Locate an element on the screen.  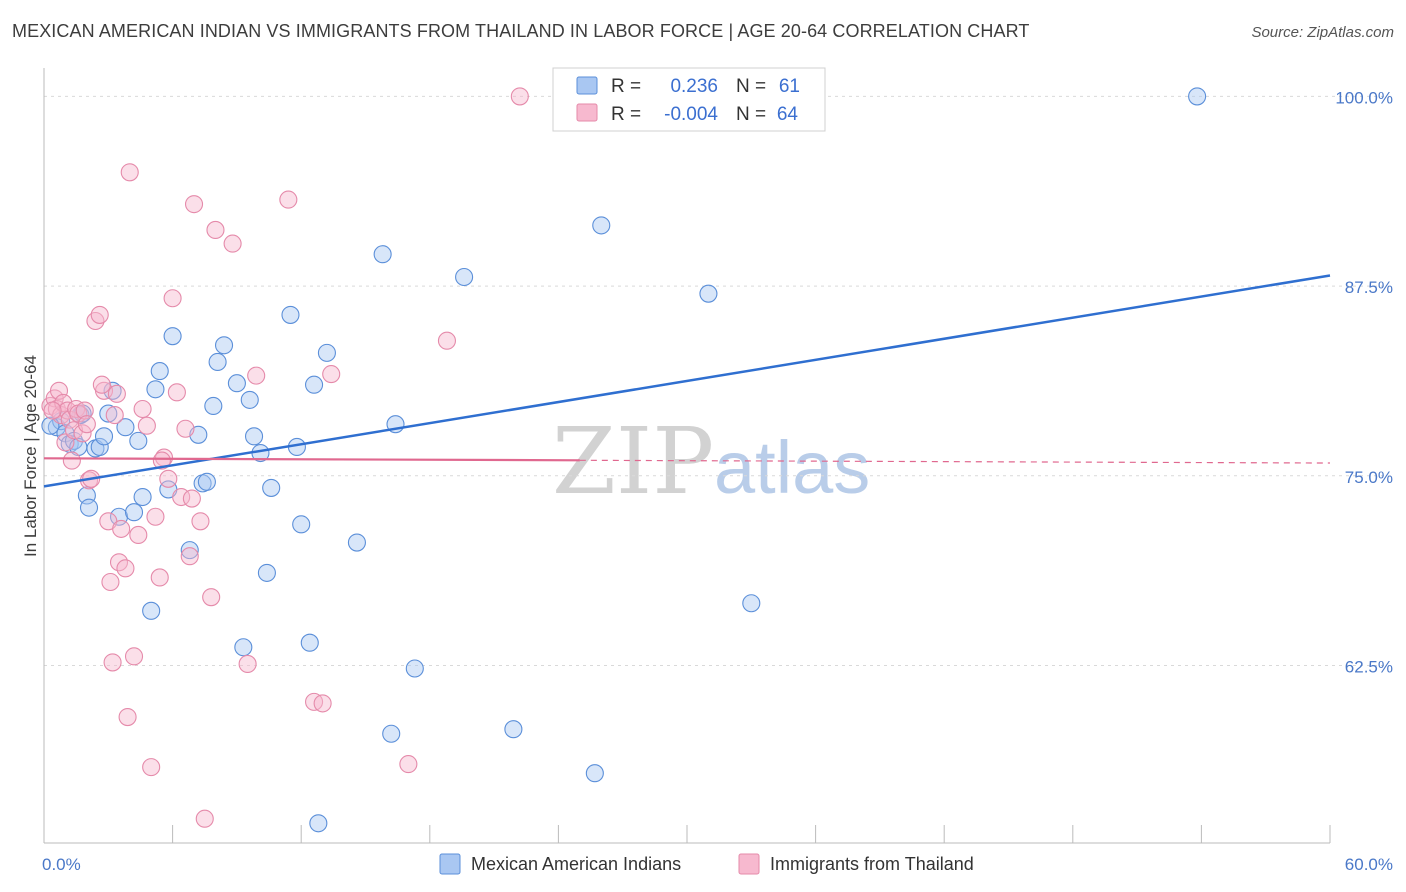
y-axis-label: In Labor Force | Age 20-64 is located at coordinates (30, 456).